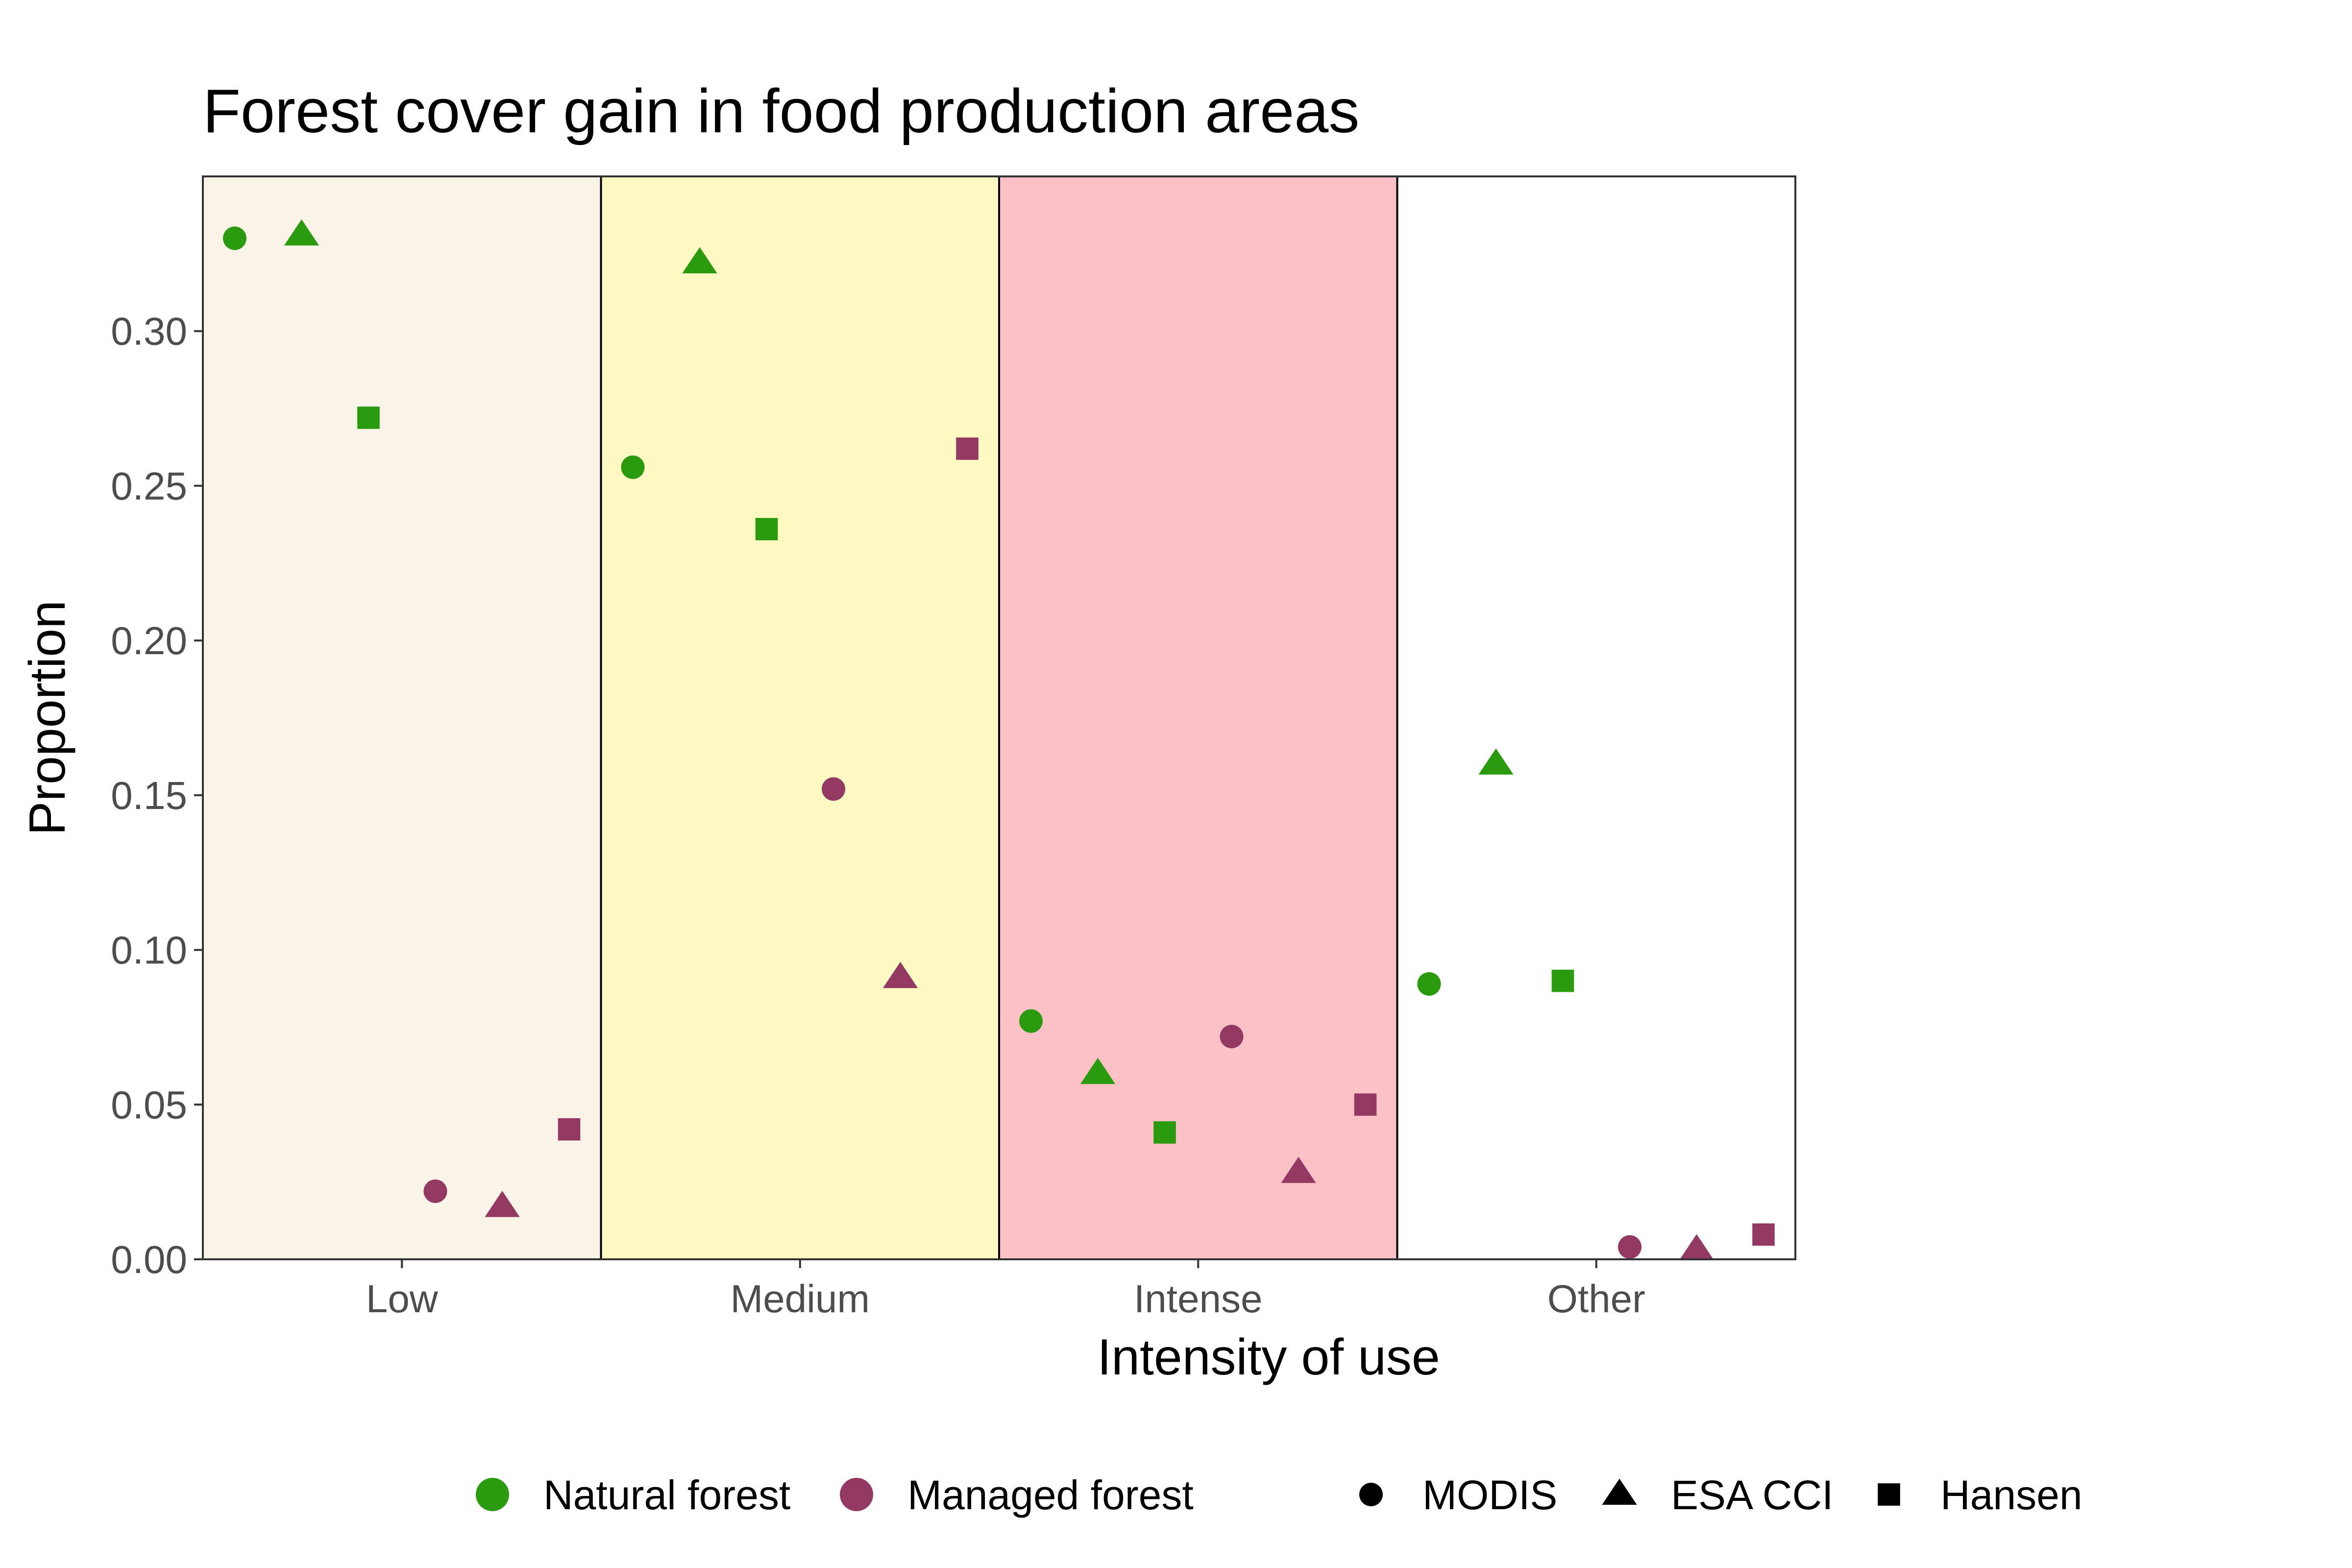 This screenshot has width=2352, height=1568. What do you see at coordinates (569, 1129) in the screenshot?
I see `point-low-managed-forest-hansen` at bounding box center [569, 1129].